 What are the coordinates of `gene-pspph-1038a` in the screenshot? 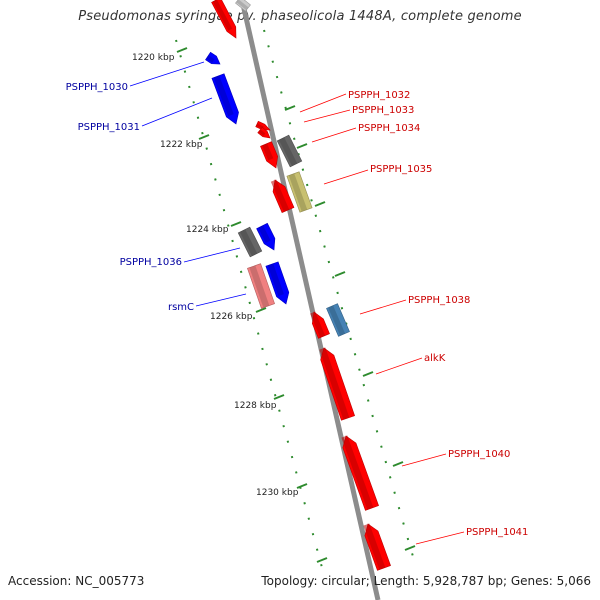 It's located at (320, 325).